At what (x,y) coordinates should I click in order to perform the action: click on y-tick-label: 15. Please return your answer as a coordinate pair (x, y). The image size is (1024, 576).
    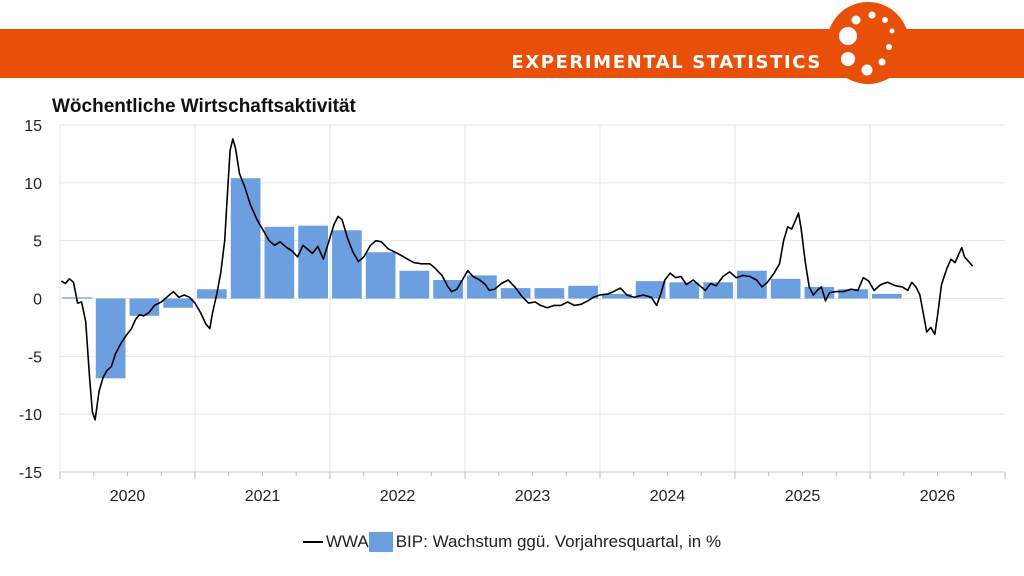
    Looking at the image, I should click on (33, 126).